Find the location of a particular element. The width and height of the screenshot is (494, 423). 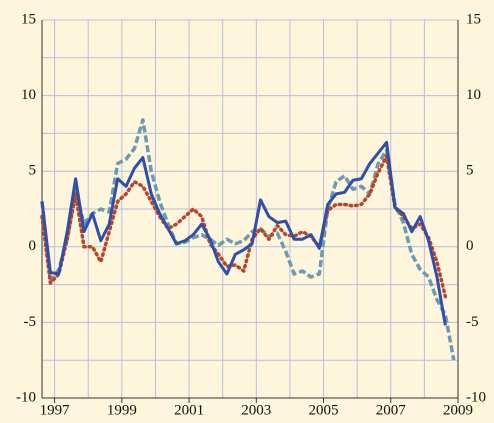

y-tick-label: 15 is located at coordinates (28, 19).